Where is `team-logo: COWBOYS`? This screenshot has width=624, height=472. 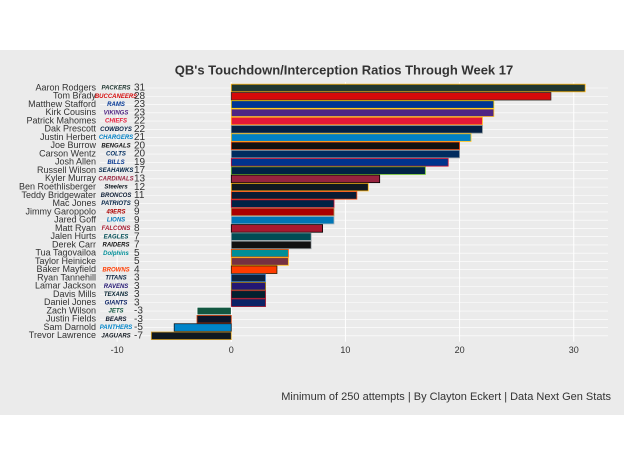
team-logo: COWBOYS is located at coordinates (116, 130).